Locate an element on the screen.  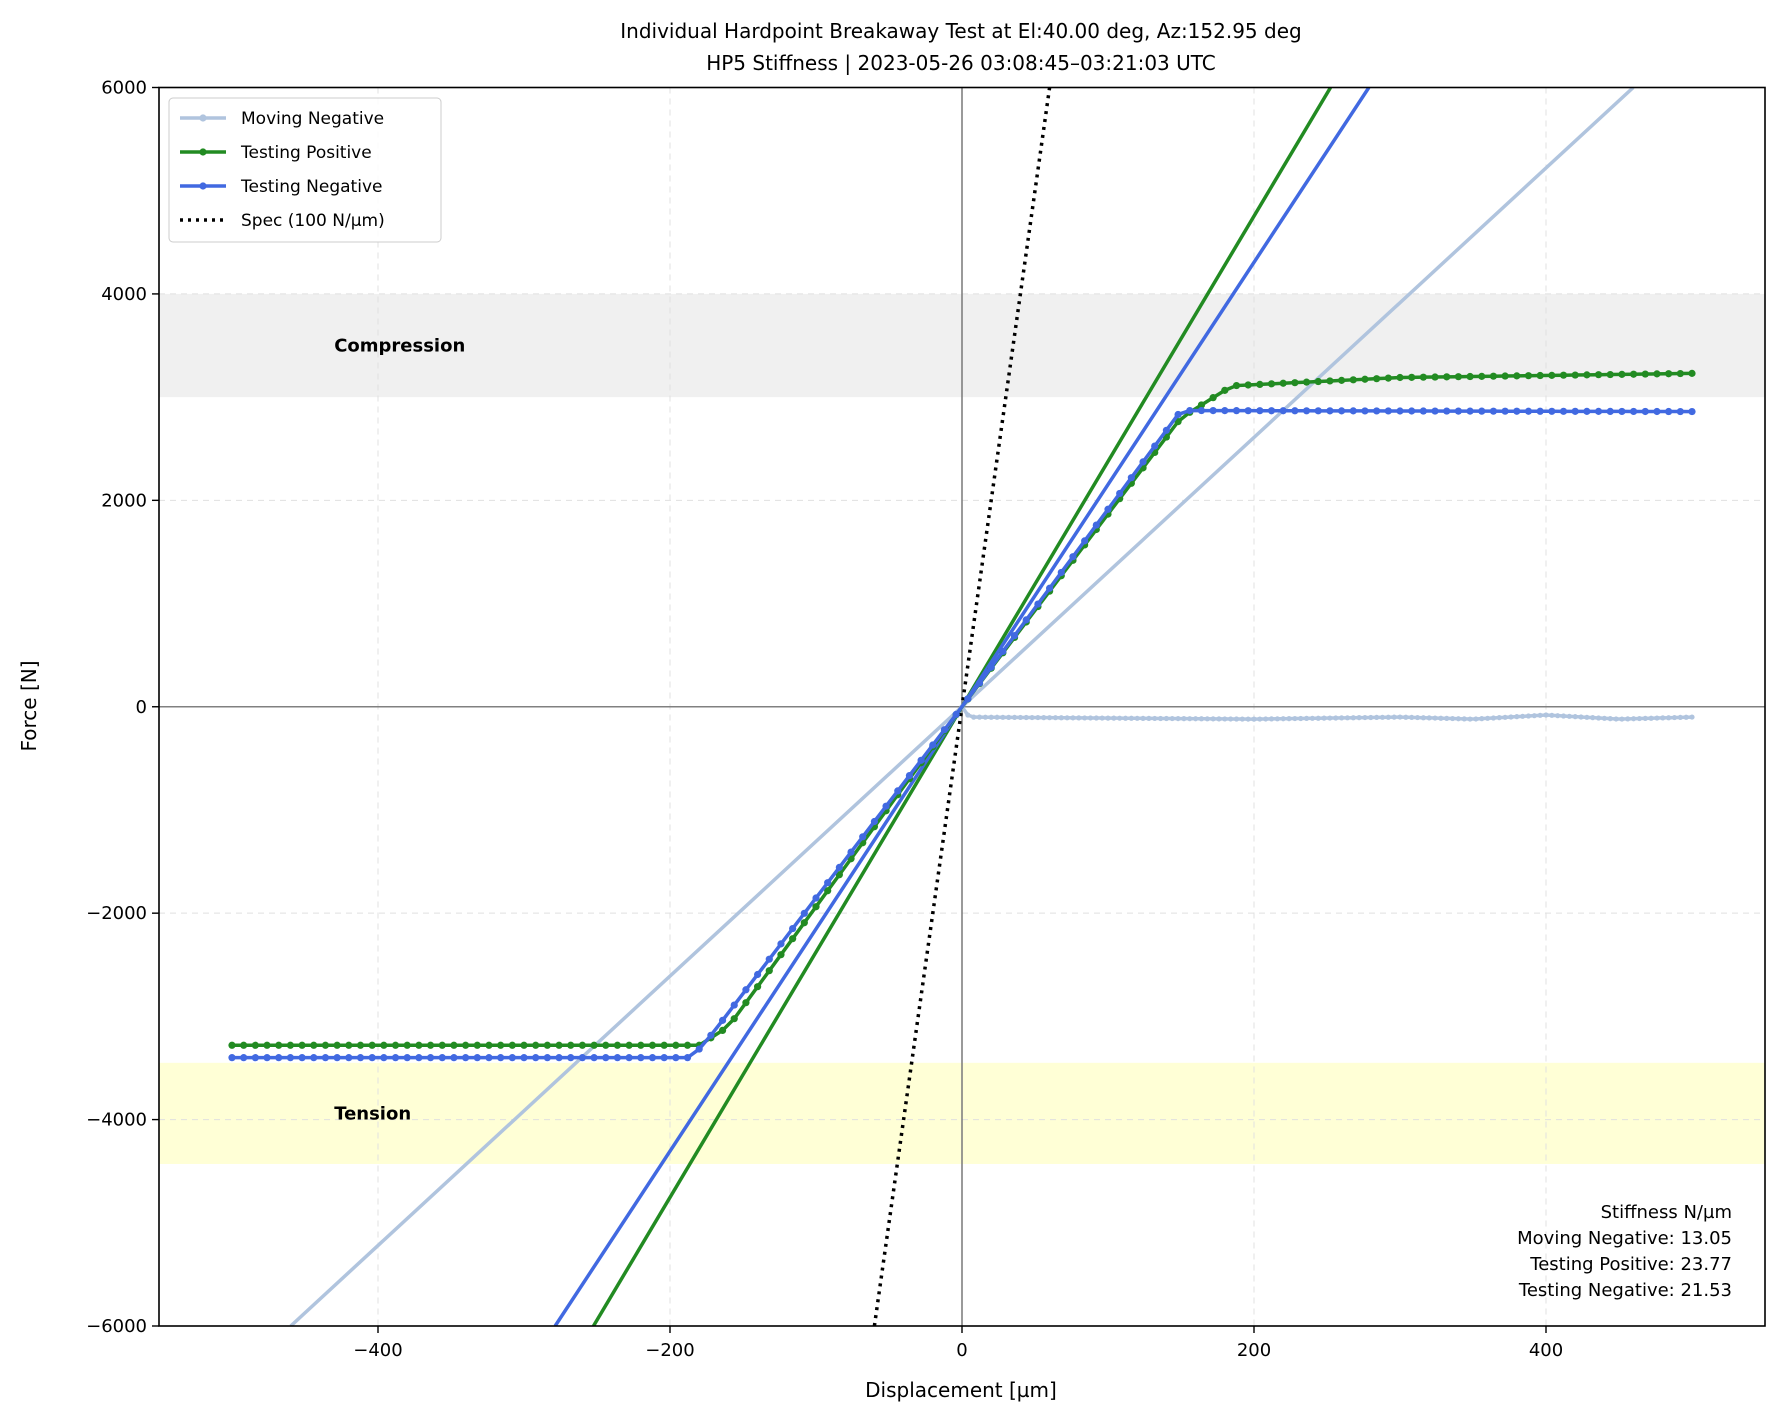
y-axis-label: Force [N] is located at coordinates (29, 705).